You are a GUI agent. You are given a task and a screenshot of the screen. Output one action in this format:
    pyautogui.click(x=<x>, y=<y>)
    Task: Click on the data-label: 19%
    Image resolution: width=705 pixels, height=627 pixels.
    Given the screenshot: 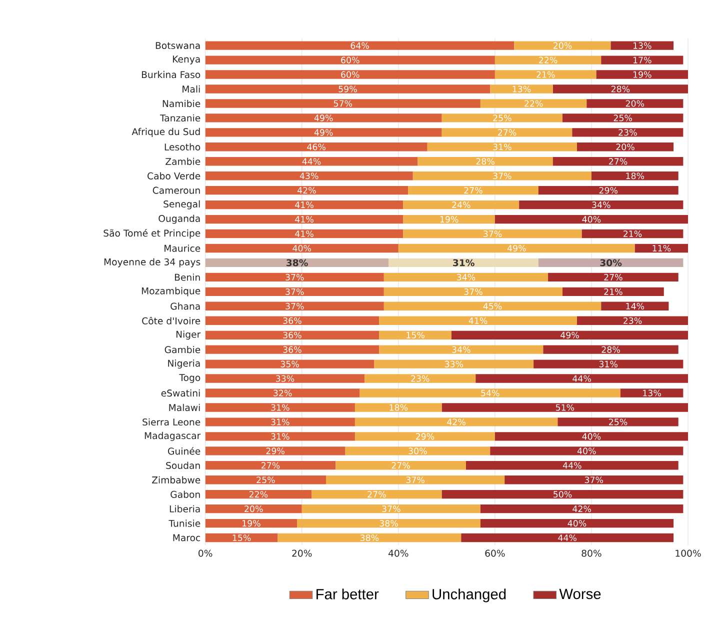 What is the action you would take?
    pyautogui.click(x=449, y=219)
    